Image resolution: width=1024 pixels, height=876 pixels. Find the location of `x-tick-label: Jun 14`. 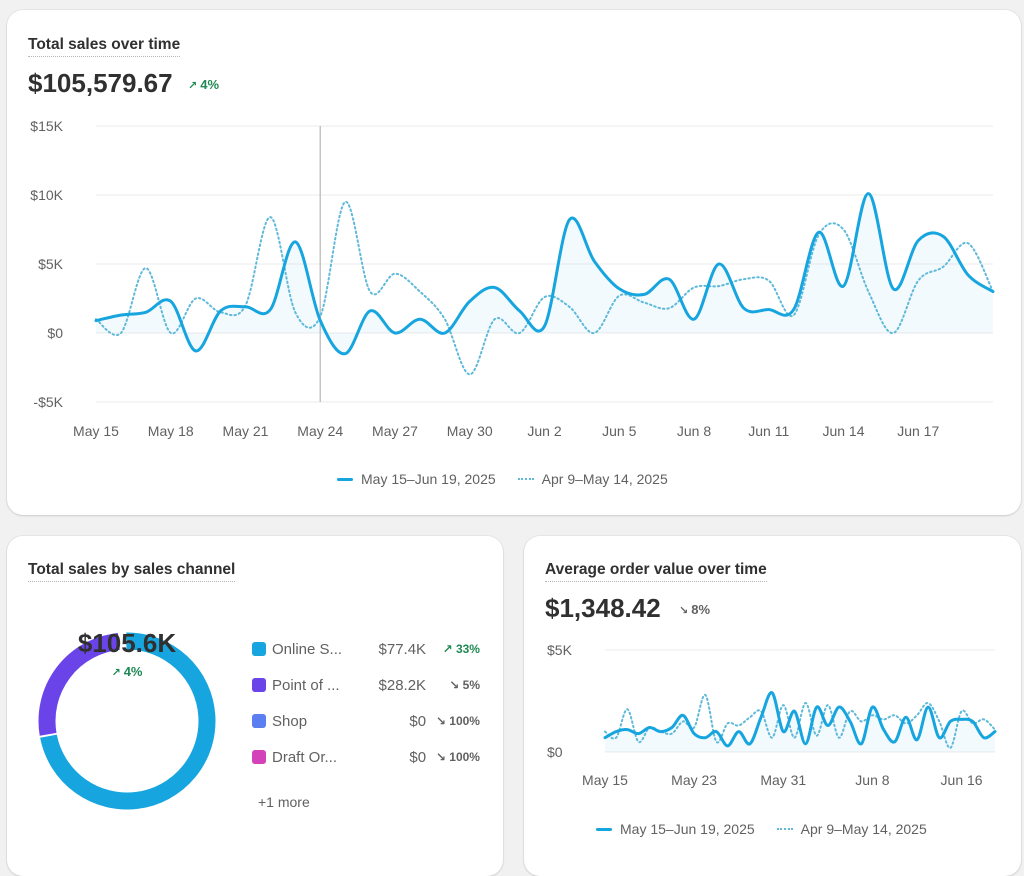

x-tick-label: Jun 14 is located at coordinates (843, 431).